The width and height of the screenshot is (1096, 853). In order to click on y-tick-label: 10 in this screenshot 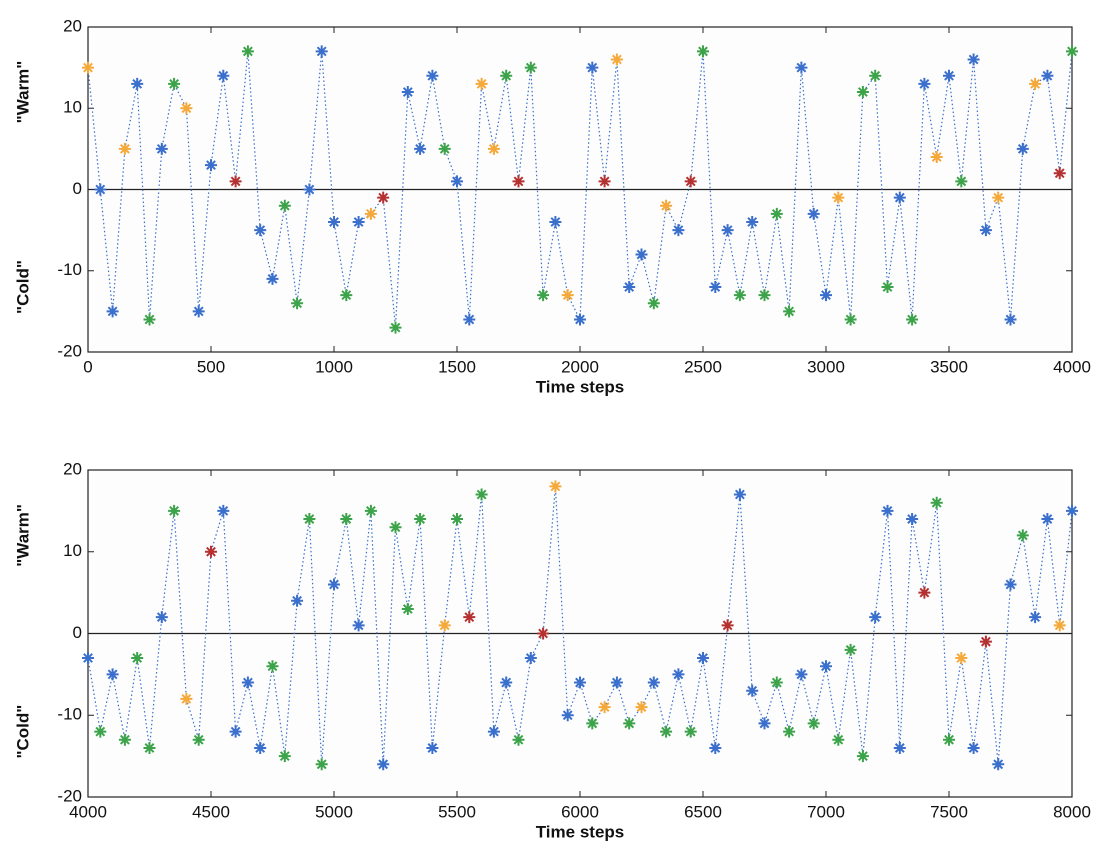, I will do `click(72, 550)`.